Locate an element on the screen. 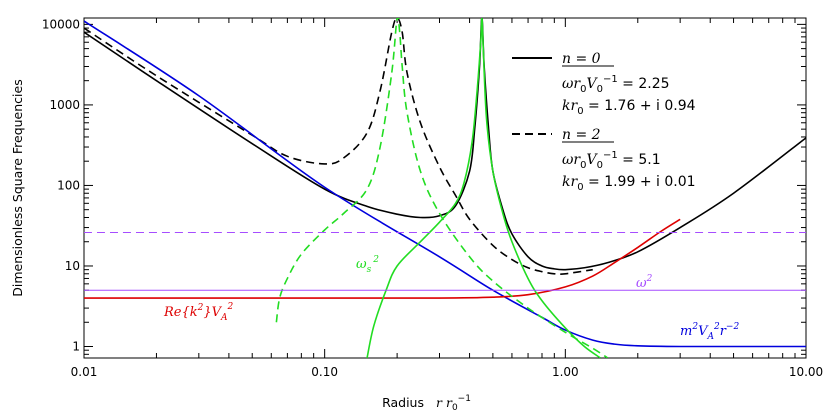 The image size is (830, 415). y-tick-label: 1000 is located at coordinates (64, 105).